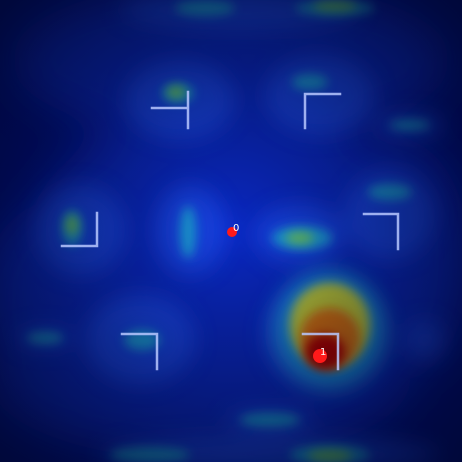 This screenshot has height=462, width=462. Describe the element at coordinates (381, 231) in the screenshot. I see `bracket-mid-right` at that location.